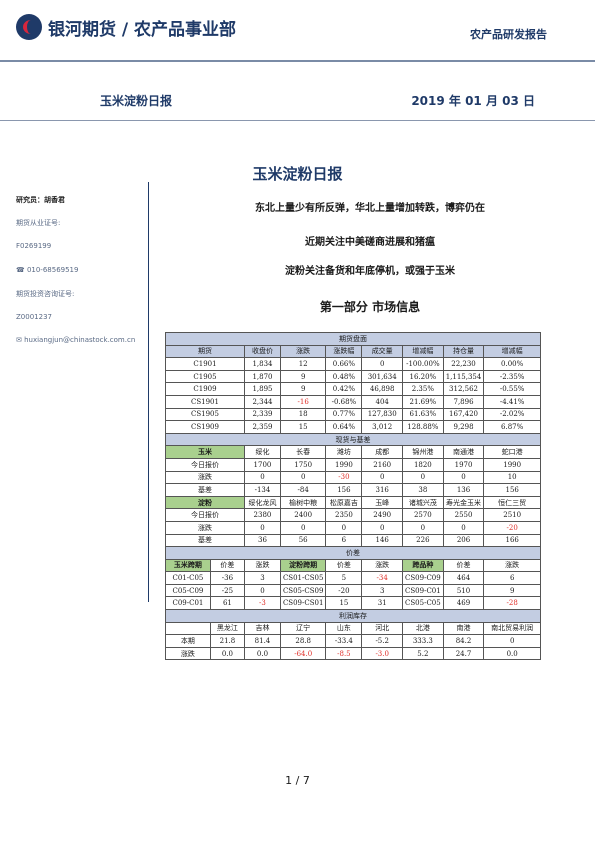 The image size is (595, 842). Describe the element at coordinates (463, 590) in the screenshot. I see `table-cell: 510` at that location.